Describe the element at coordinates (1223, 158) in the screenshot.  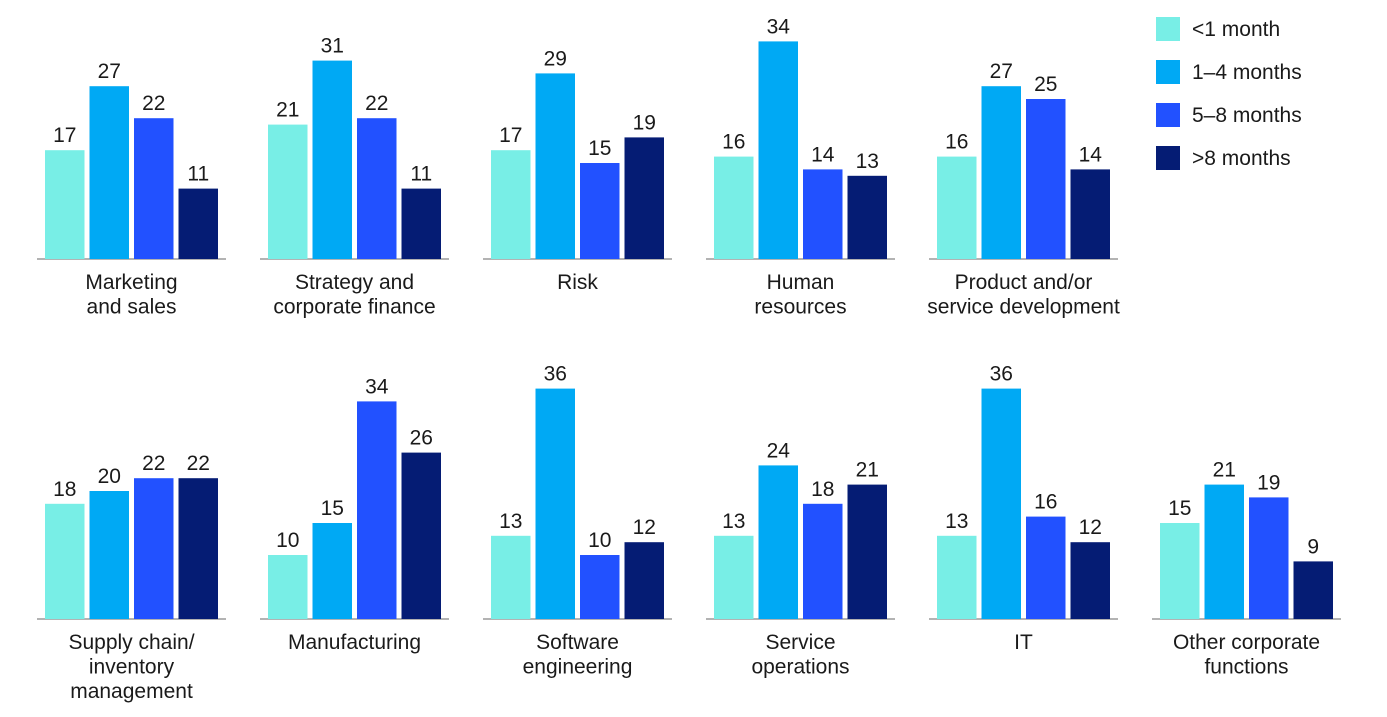
I see `legend-item: >8 months` at that location.